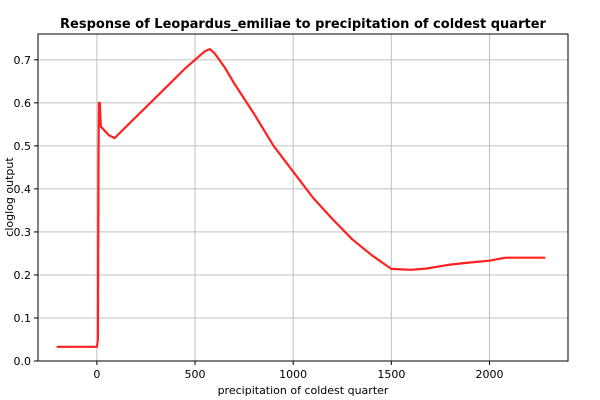 The width and height of the screenshot is (600, 400). I want to click on y-tick-label: 0.0, so click(23, 361).